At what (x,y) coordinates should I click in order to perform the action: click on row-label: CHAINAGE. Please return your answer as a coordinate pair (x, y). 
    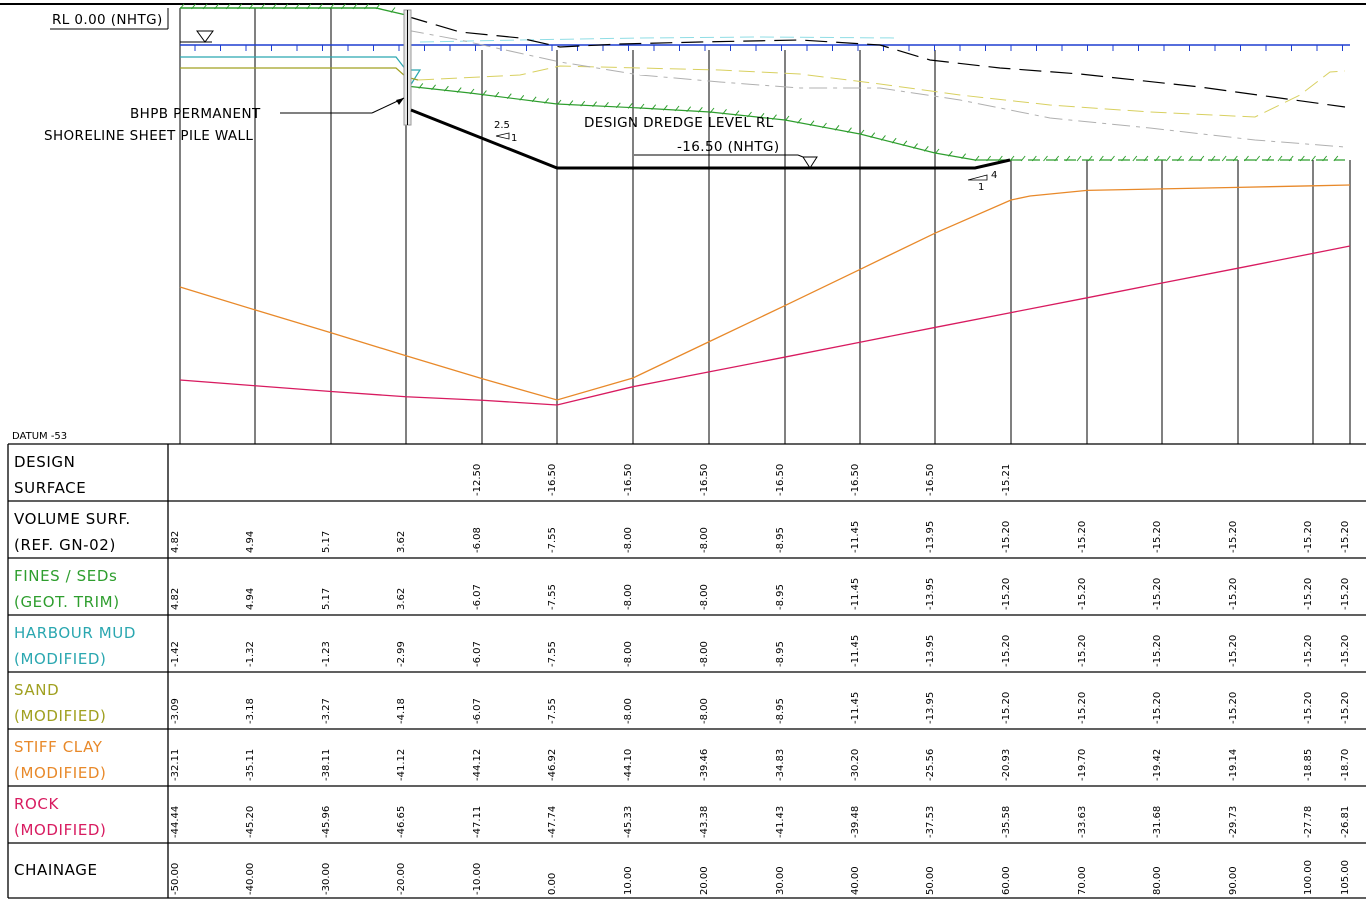
    Looking at the image, I should click on (56, 870).